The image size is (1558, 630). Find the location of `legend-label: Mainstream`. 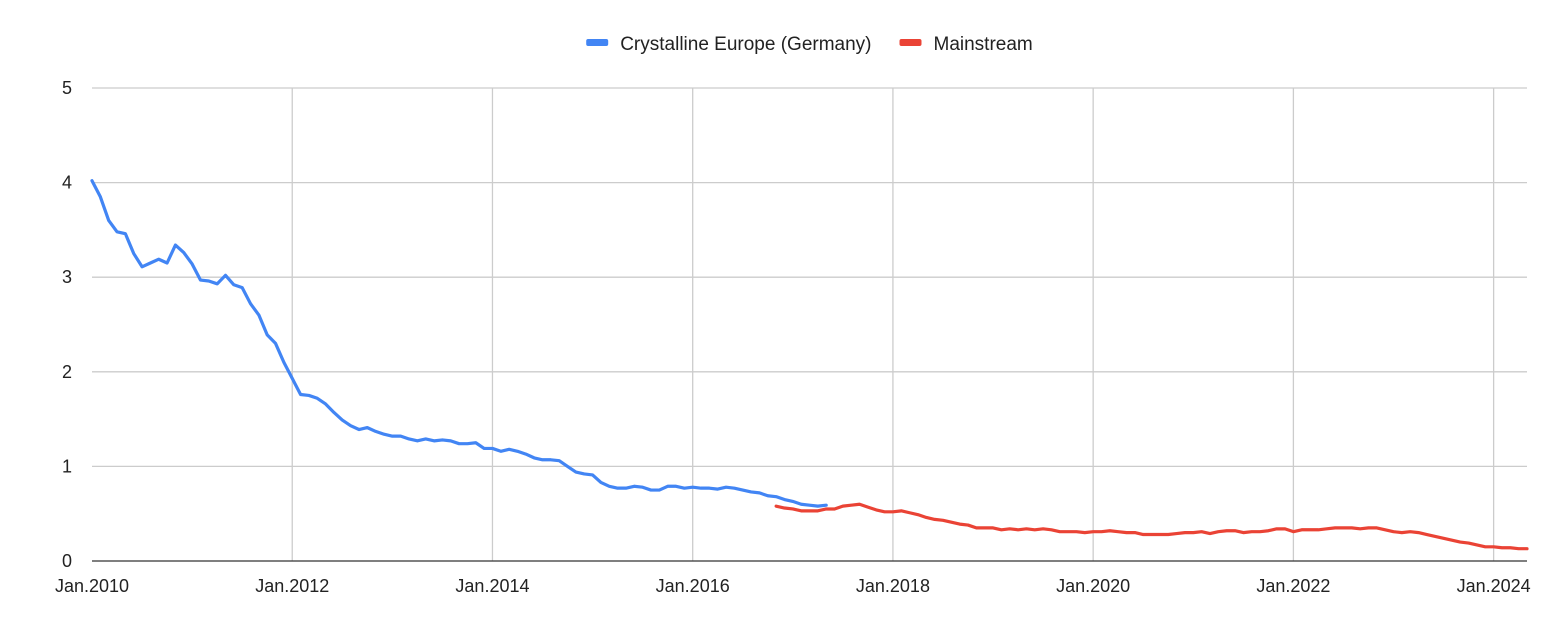

legend-label: Mainstream is located at coordinates (983, 44).